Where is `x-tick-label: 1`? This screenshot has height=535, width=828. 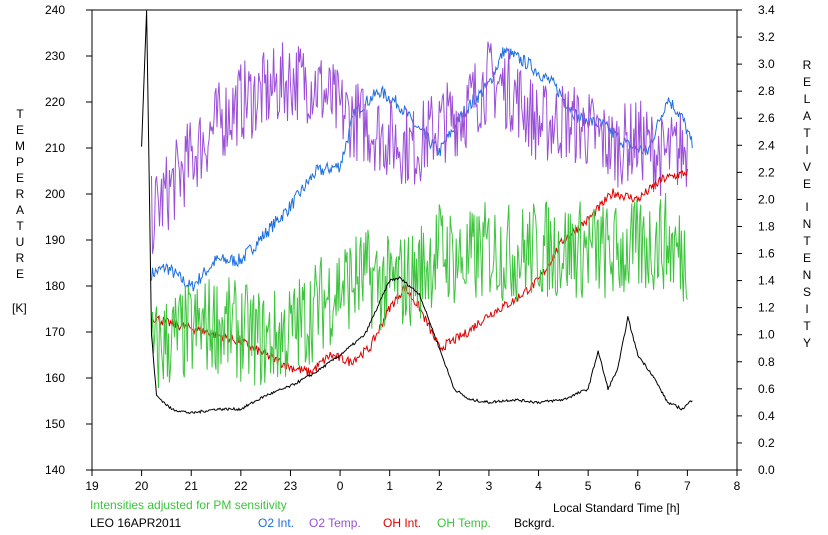 x-tick-label: 1 is located at coordinates (389, 486).